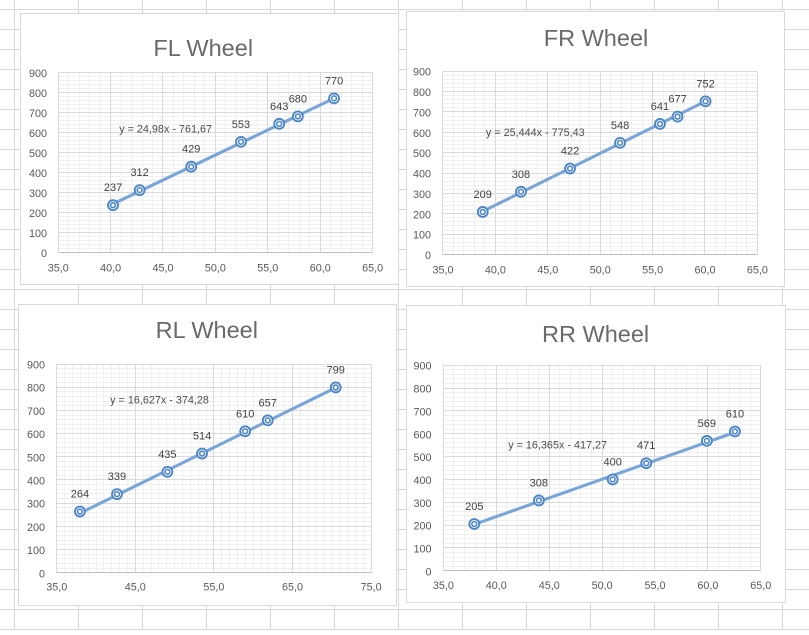 This screenshot has height=635, width=809. What do you see at coordinates (474, 507) in the screenshot?
I see `svg-text: 205` at bounding box center [474, 507].